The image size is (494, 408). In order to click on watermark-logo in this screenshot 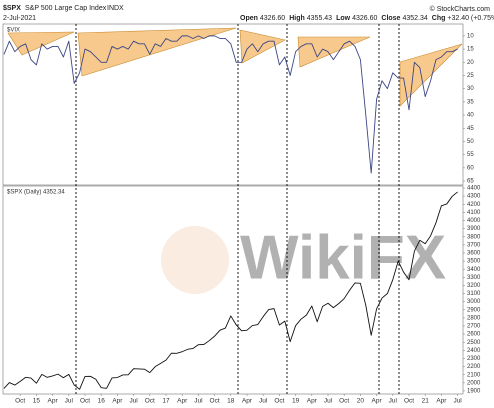, I will do `click(195, 260)`.